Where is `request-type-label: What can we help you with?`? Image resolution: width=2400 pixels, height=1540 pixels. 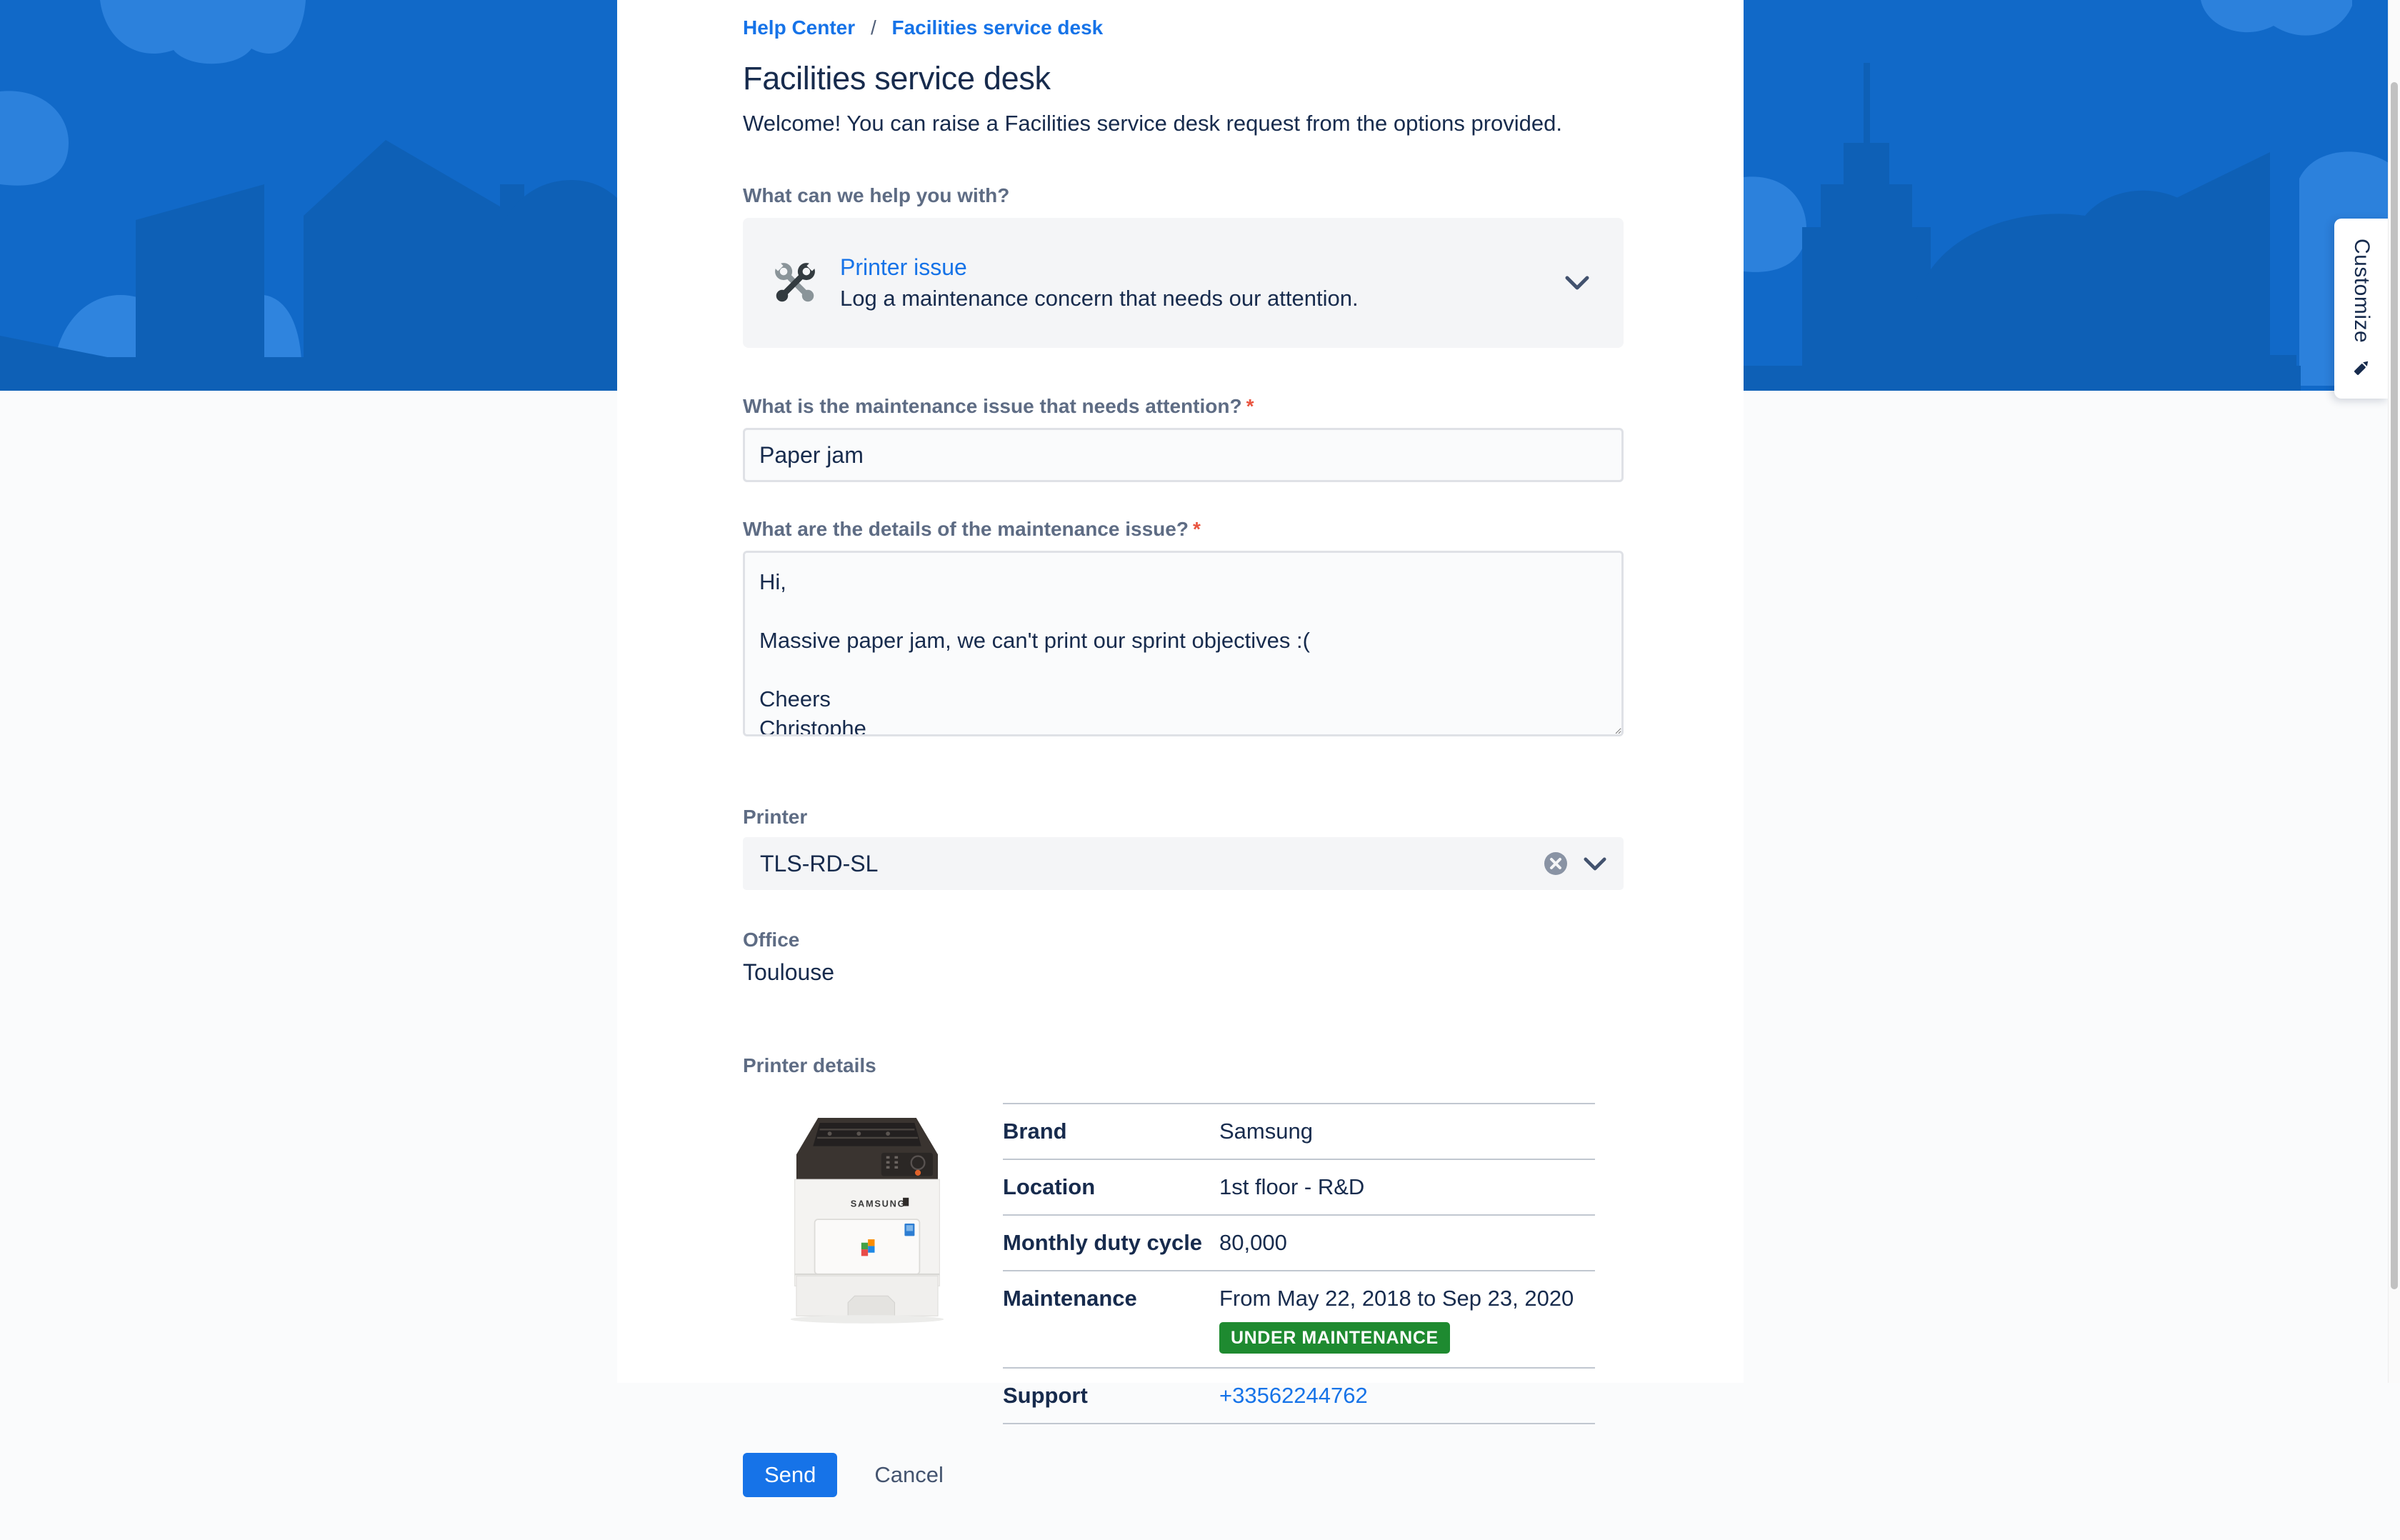 request-type-label: What can we help you with? is located at coordinates (876, 195).